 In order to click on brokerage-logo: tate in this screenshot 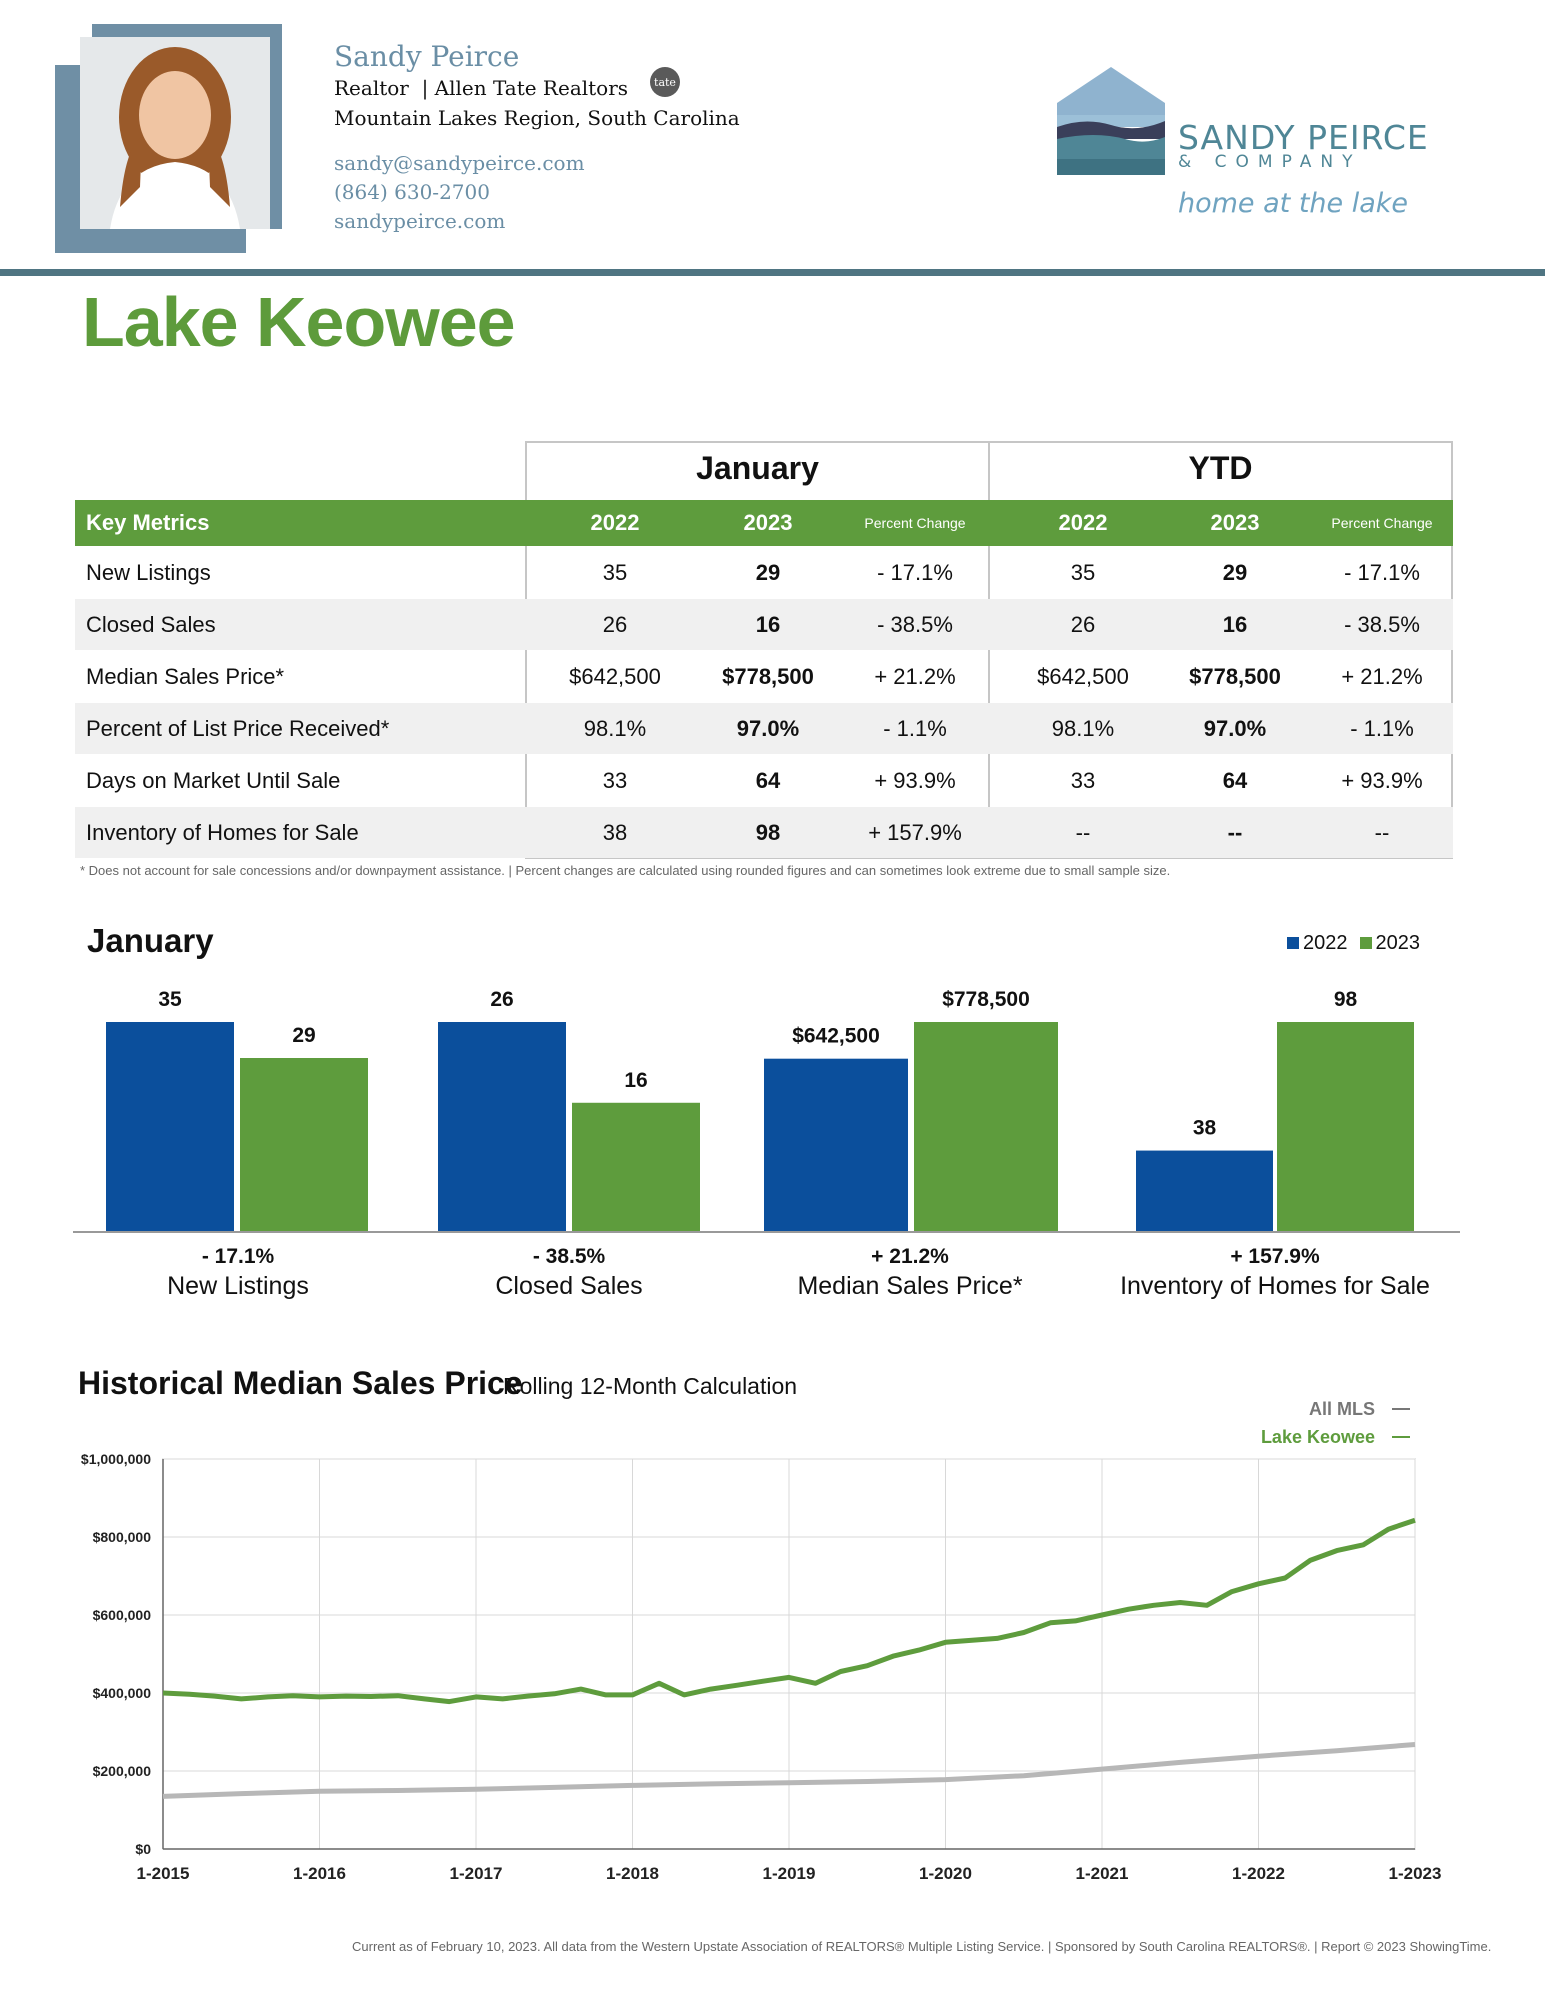, I will do `click(665, 82)`.